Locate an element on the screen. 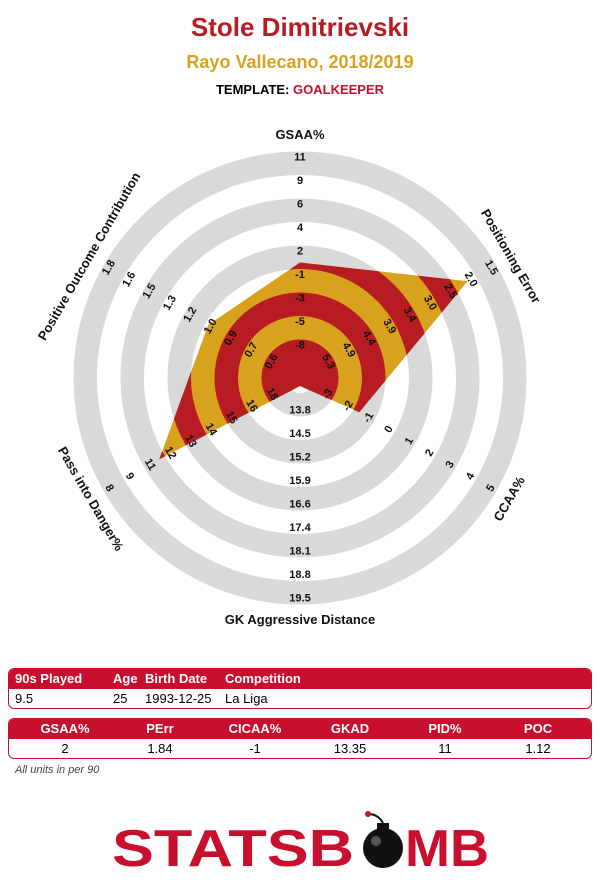 The width and height of the screenshot is (600, 880). radar-tick-label: 15.9 is located at coordinates (299, 481).